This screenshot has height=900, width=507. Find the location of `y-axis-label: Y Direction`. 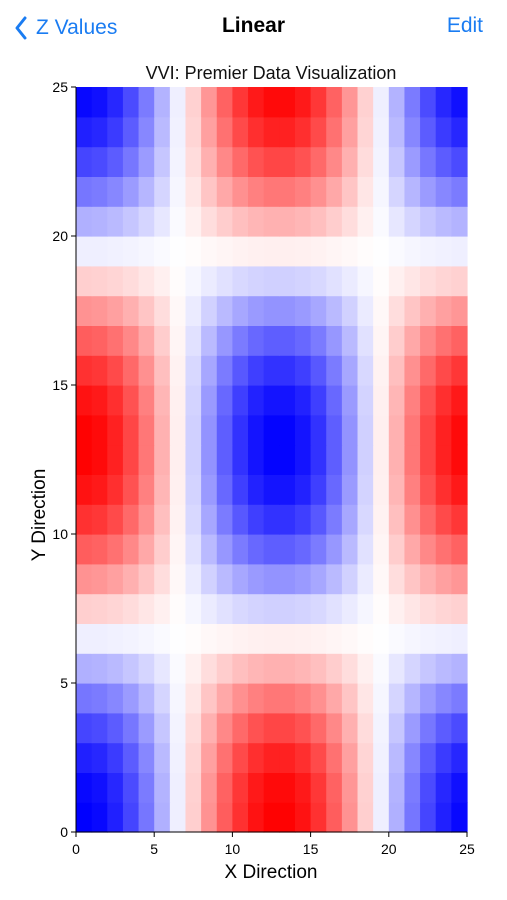

y-axis-label: Y Direction is located at coordinates (39, 515).